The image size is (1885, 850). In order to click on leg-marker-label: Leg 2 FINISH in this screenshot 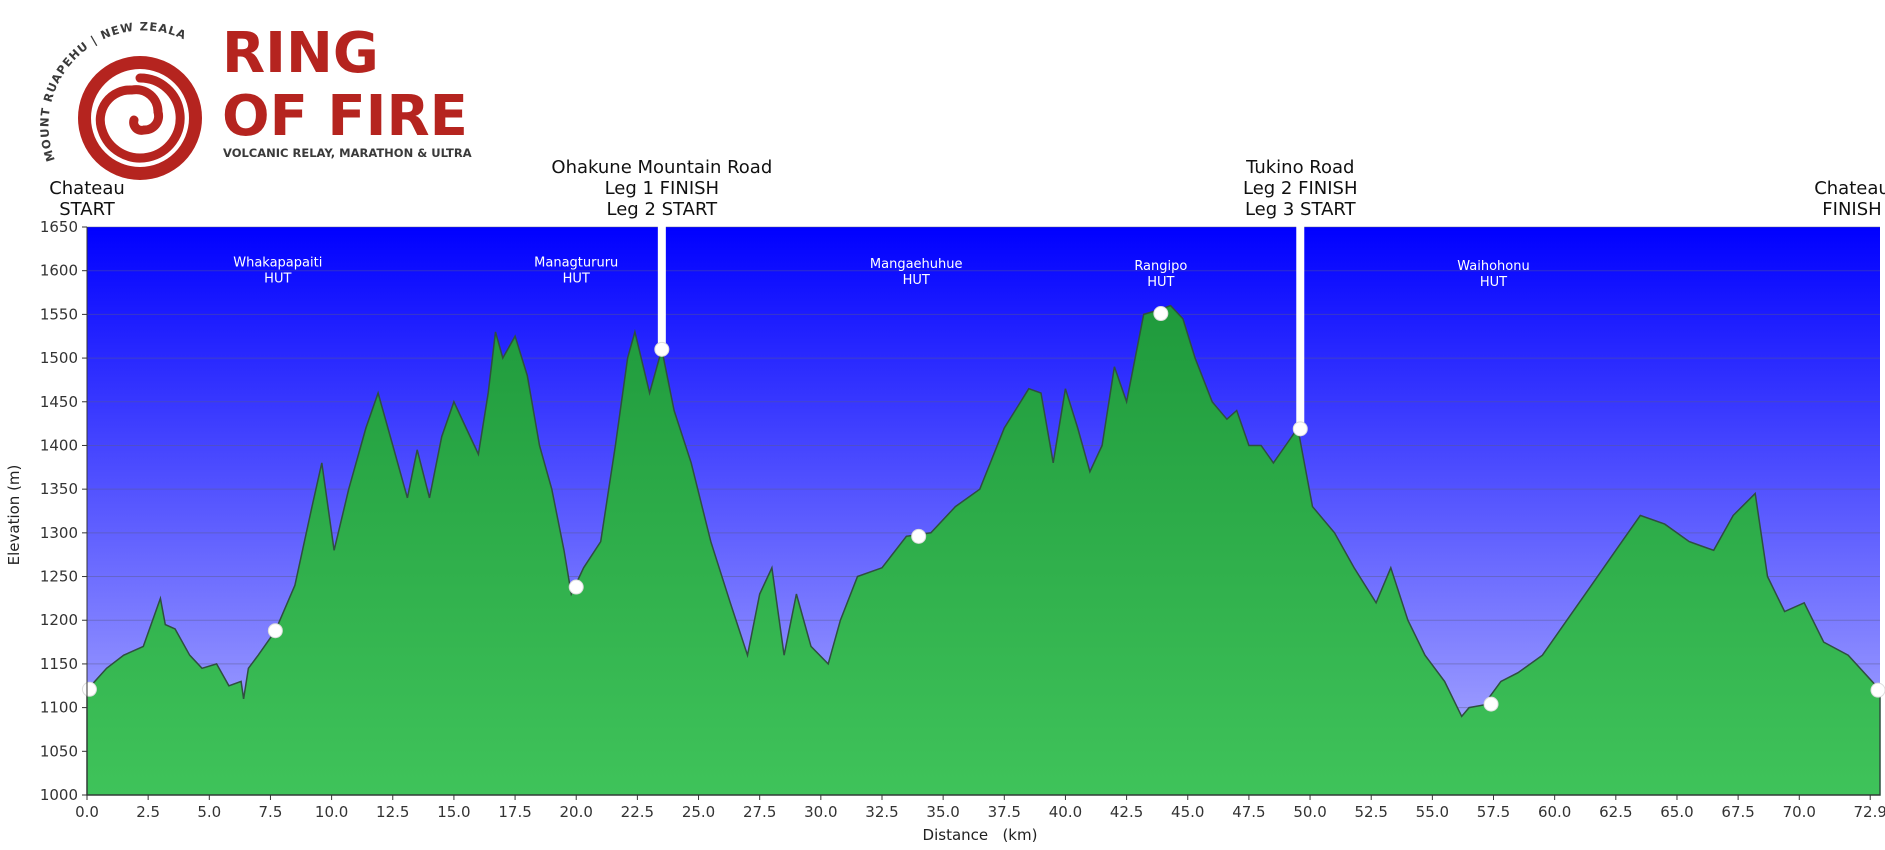, I will do `click(1300, 188)`.